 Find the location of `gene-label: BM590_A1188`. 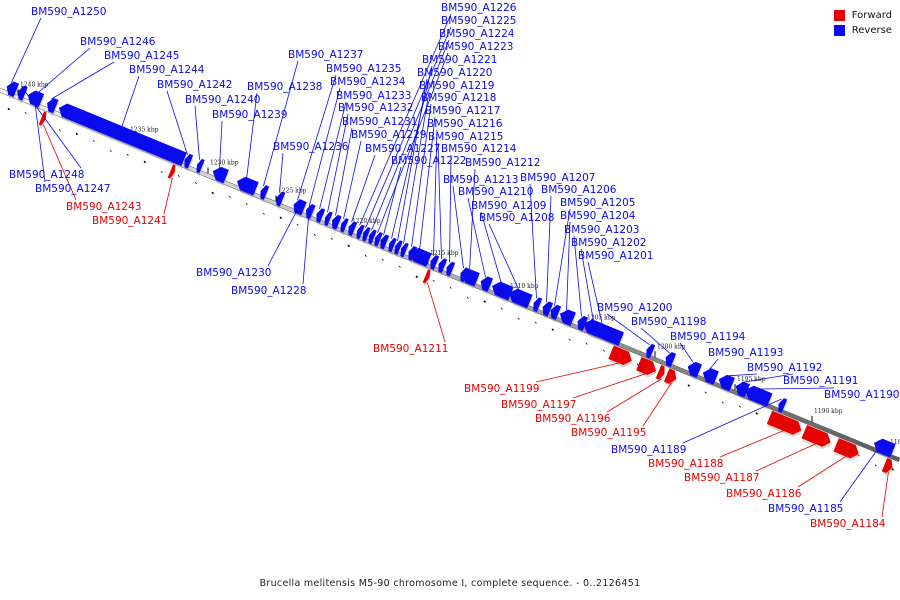

gene-label: BM590_A1188 is located at coordinates (685, 464).